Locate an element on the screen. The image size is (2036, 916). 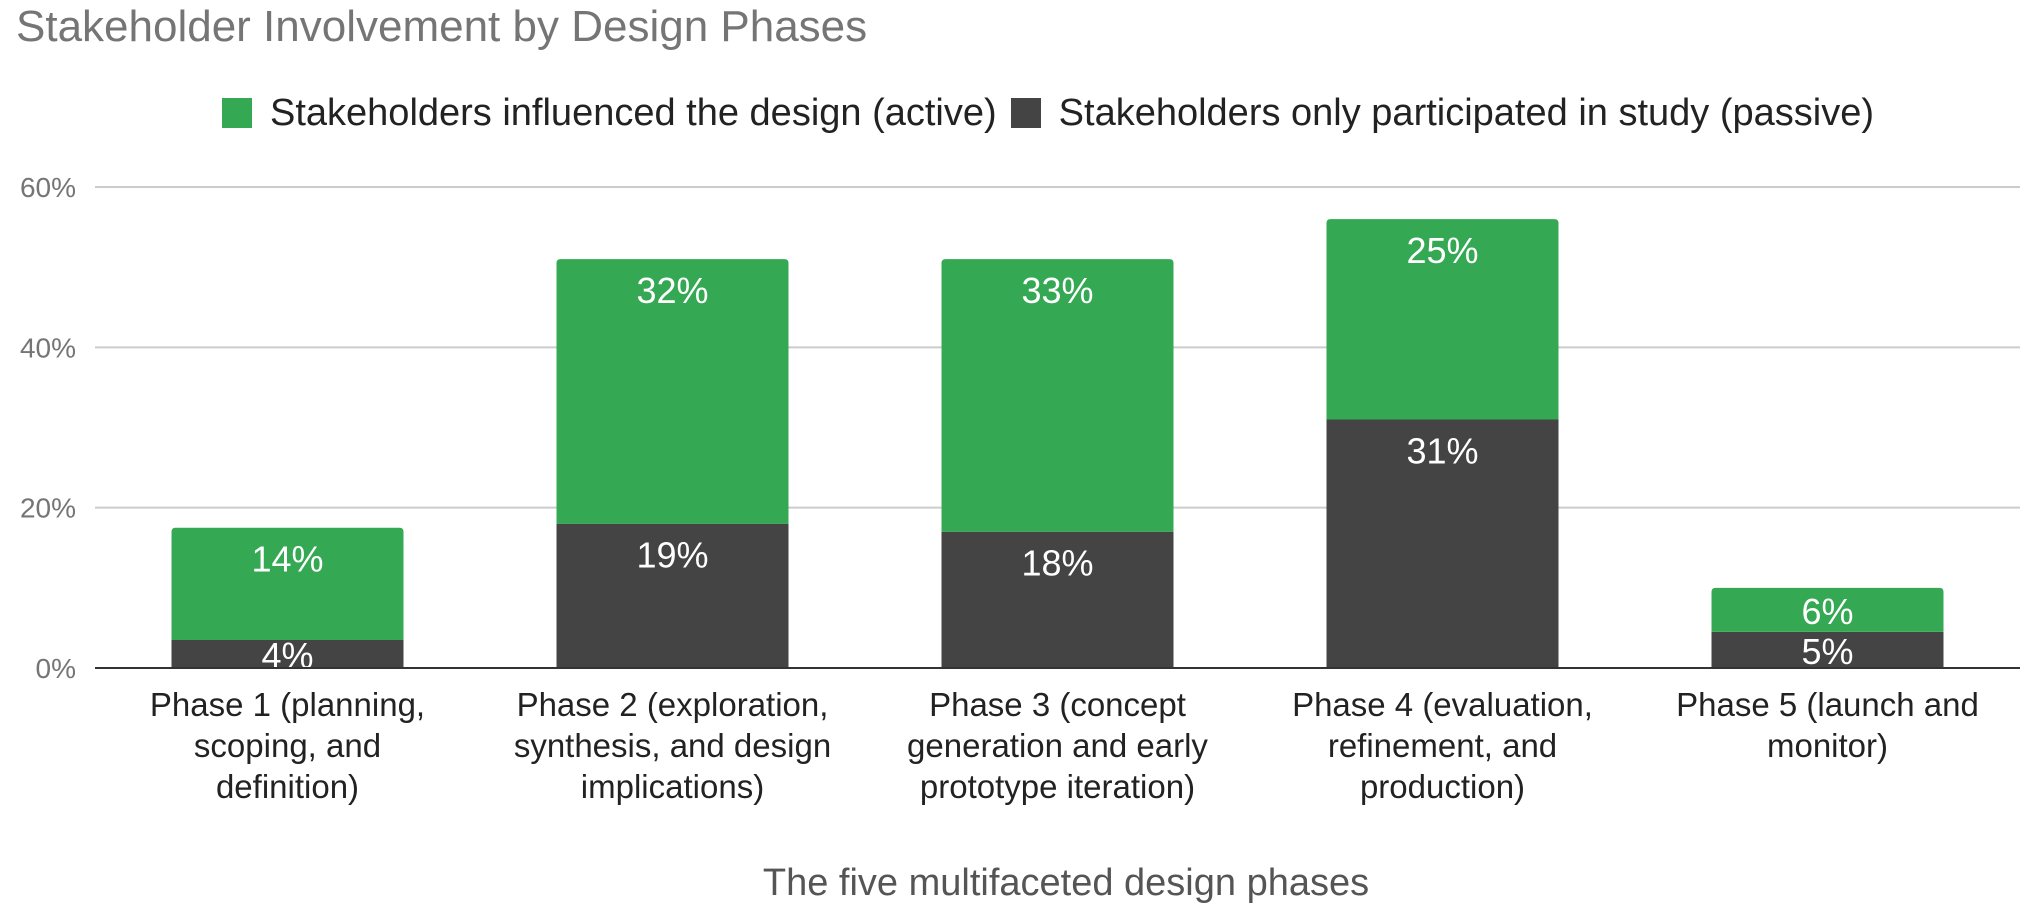
x-axis-title: The five multifaceted design phases is located at coordinates (1066, 883).